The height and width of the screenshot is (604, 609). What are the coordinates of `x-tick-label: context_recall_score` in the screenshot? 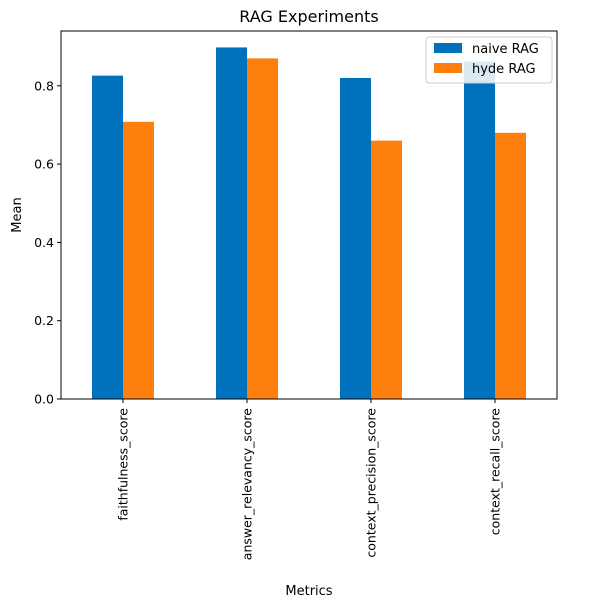 It's located at (495, 472).